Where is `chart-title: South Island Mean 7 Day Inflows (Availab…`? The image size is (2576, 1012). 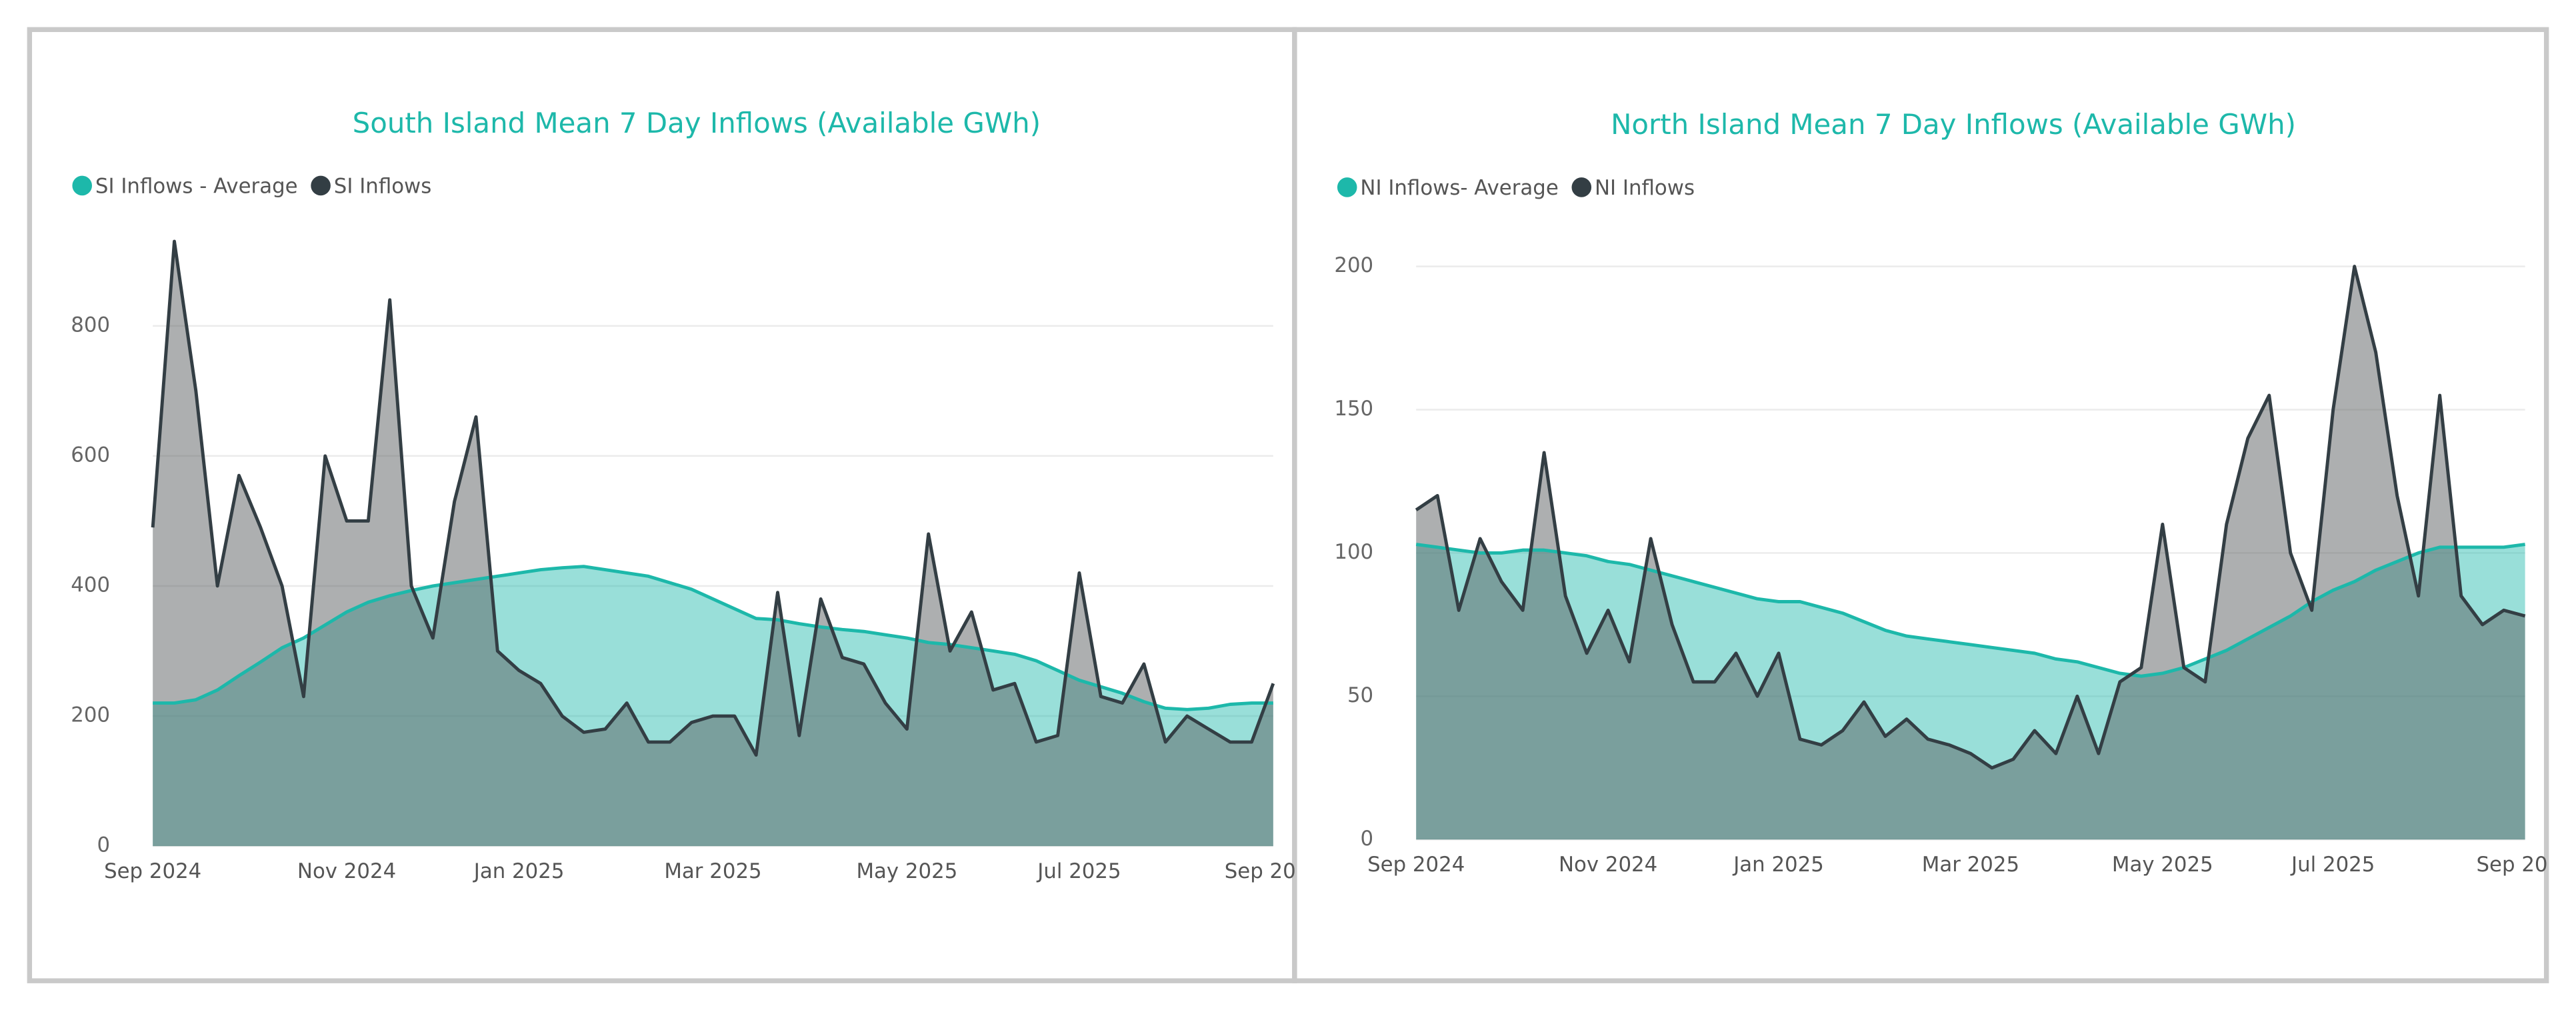
chart-title: South Island Mean 7 Day Inflows (Availab… is located at coordinates (697, 123).